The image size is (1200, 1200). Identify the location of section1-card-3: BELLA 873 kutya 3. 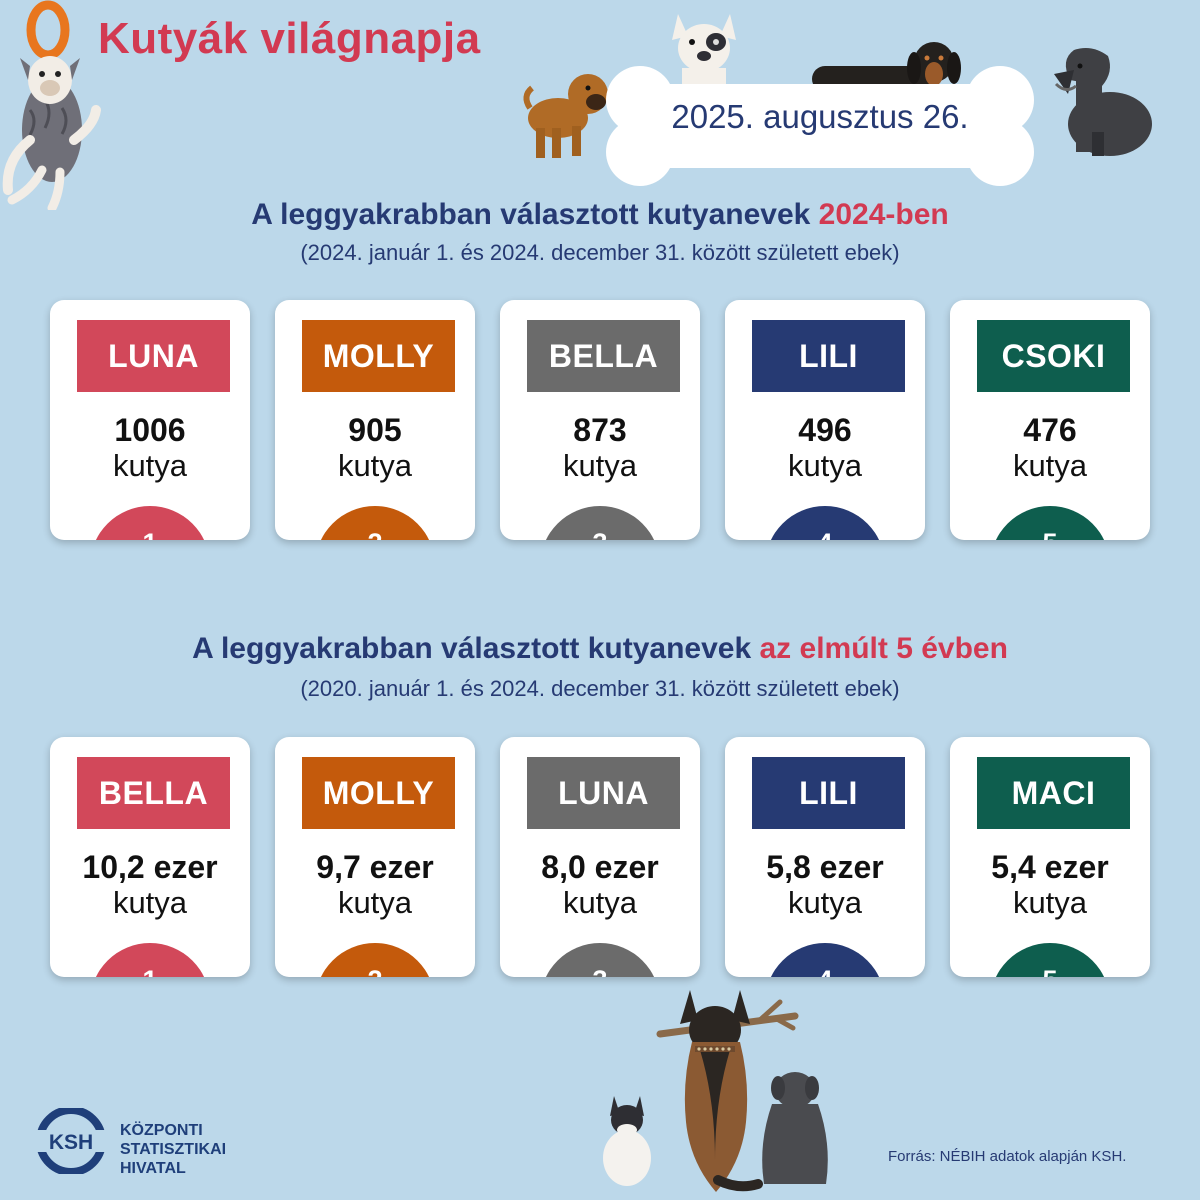
(600, 420).